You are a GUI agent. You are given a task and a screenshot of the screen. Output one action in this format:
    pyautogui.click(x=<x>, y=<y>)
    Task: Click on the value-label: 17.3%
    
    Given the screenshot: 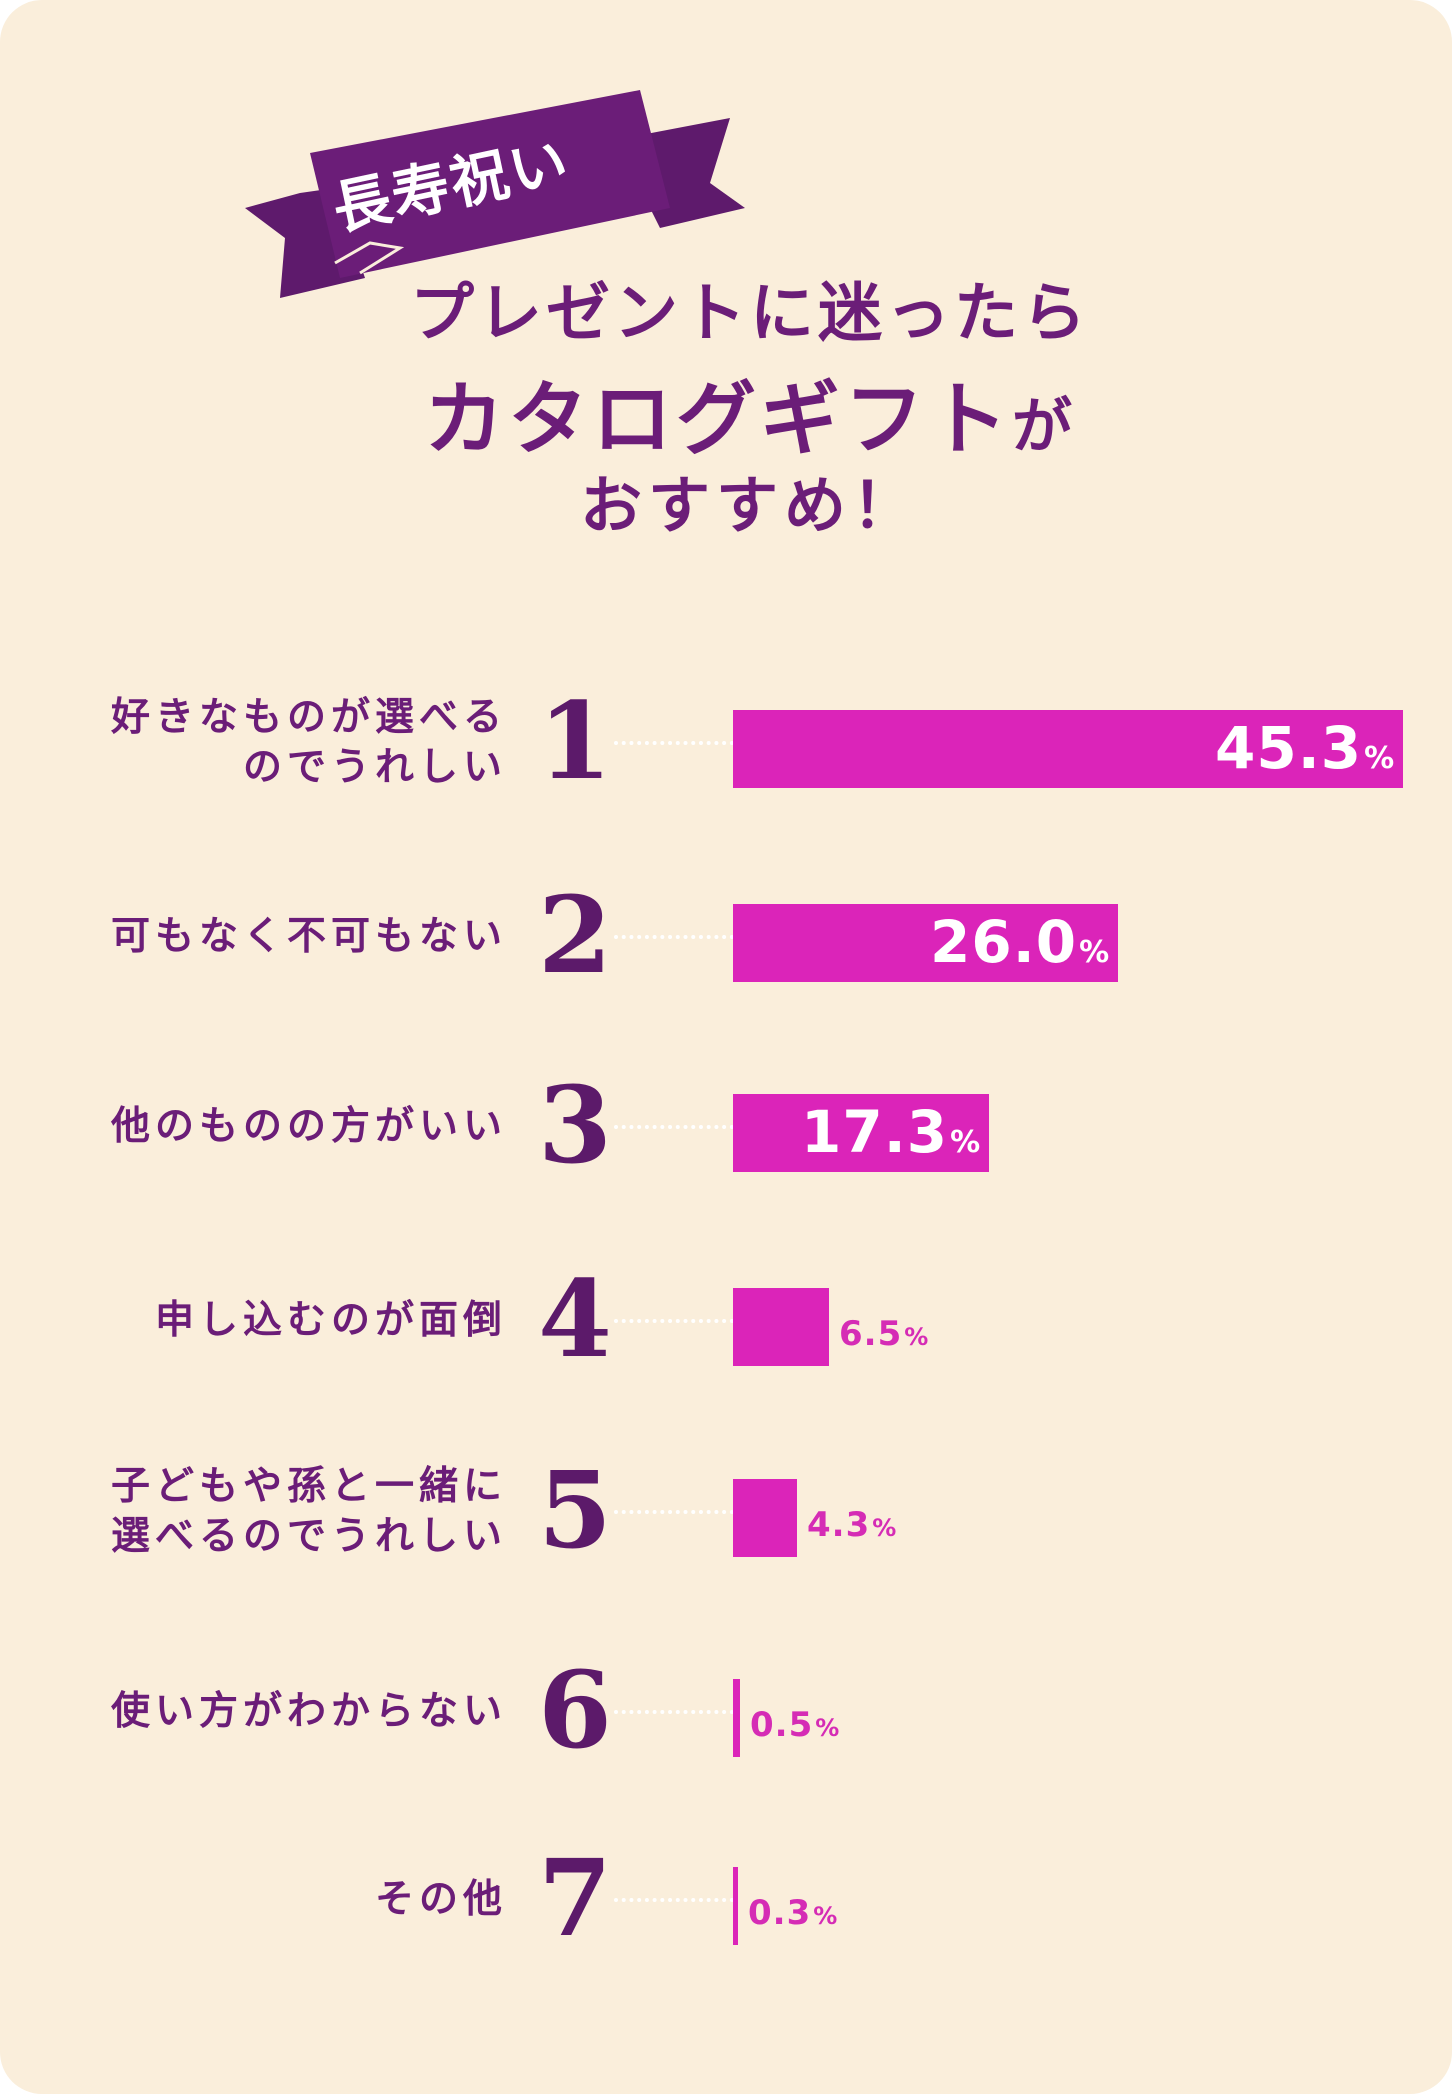 What is the action you would take?
    pyautogui.click(x=891, y=1132)
    